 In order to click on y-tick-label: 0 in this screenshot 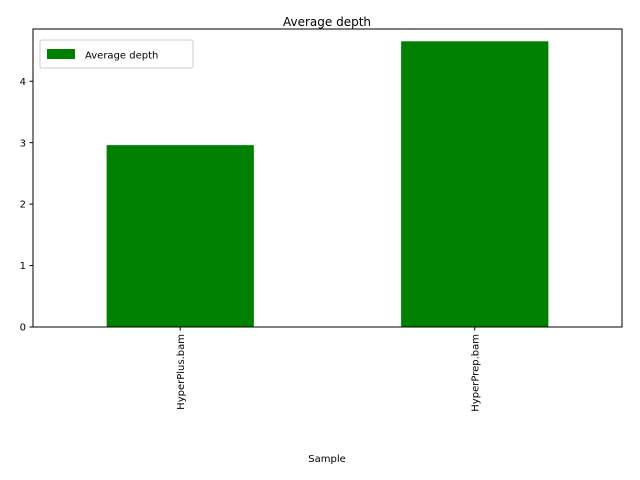, I will do `click(23, 328)`.